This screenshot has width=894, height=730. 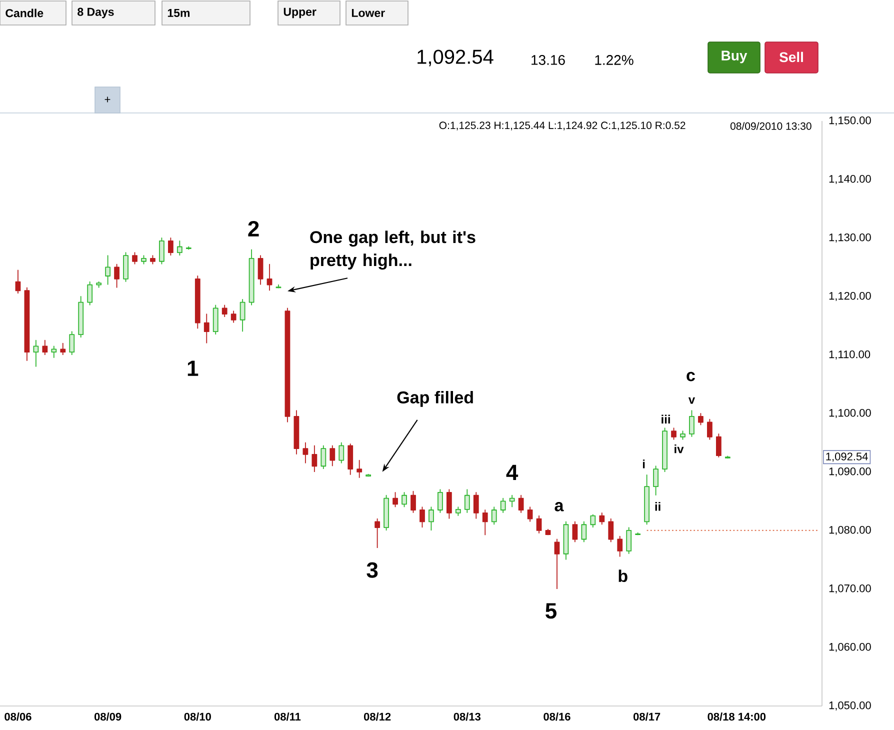 What do you see at coordinates (25, 13) in the screenshot?
I see `text: Candle` at bounding box center [25, 13].